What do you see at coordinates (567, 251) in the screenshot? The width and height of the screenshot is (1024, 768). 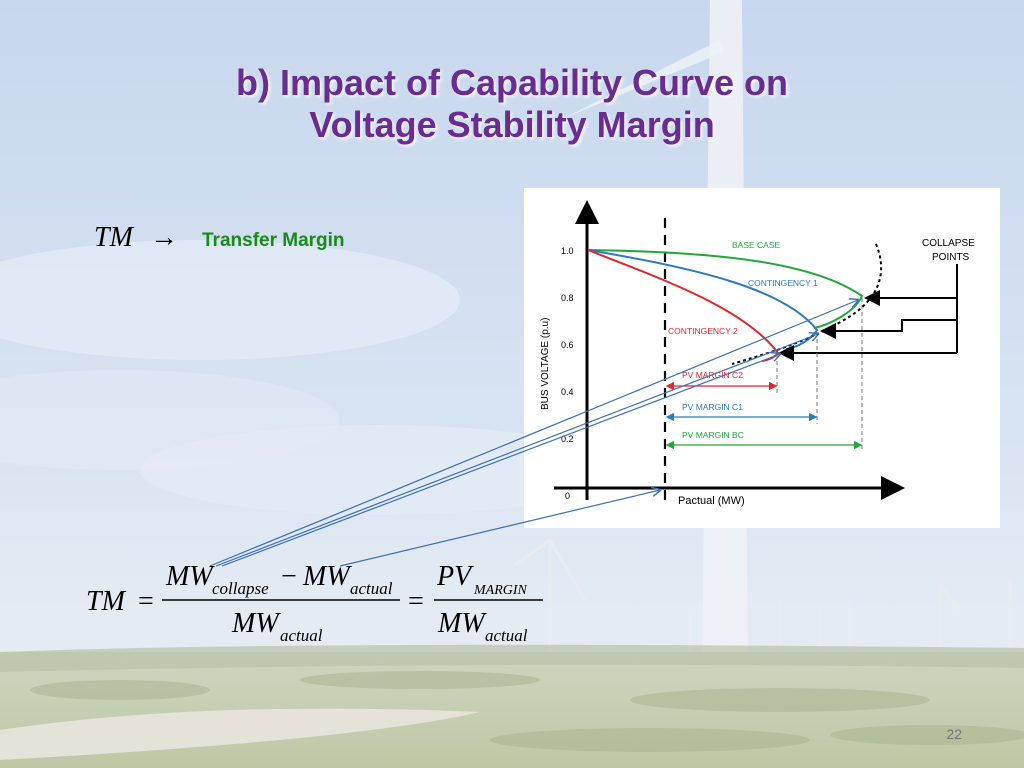 I see `y-tick-1-0: 1.0` at bounding box center [567, 251].